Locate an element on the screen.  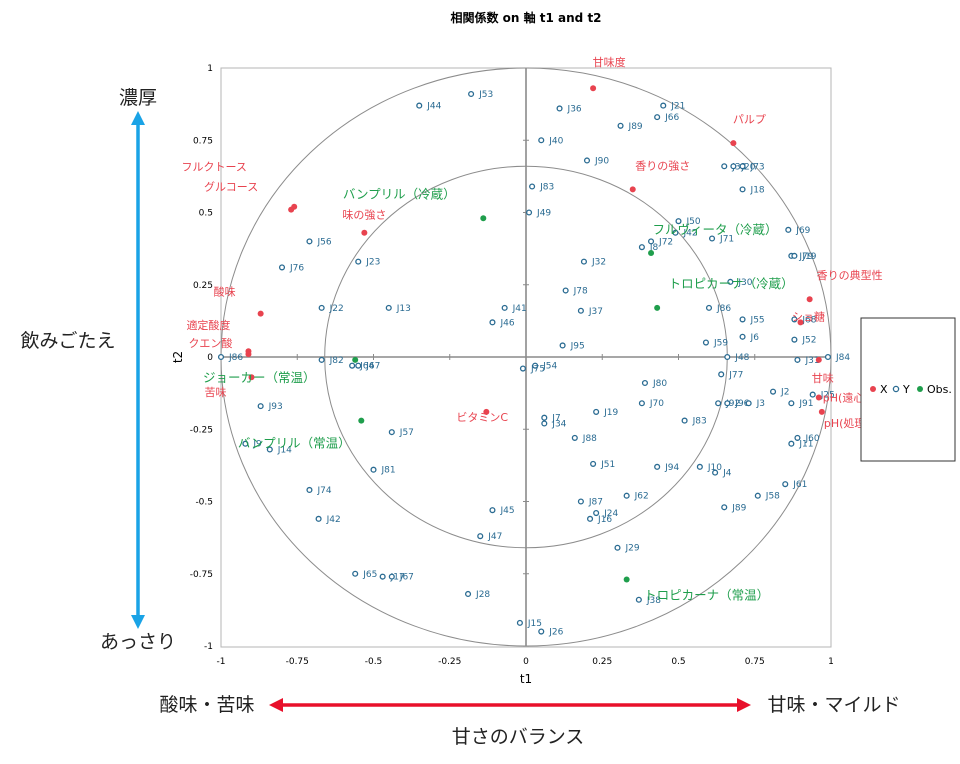
y-point-label: J92 is located at coordinates (732, 404).